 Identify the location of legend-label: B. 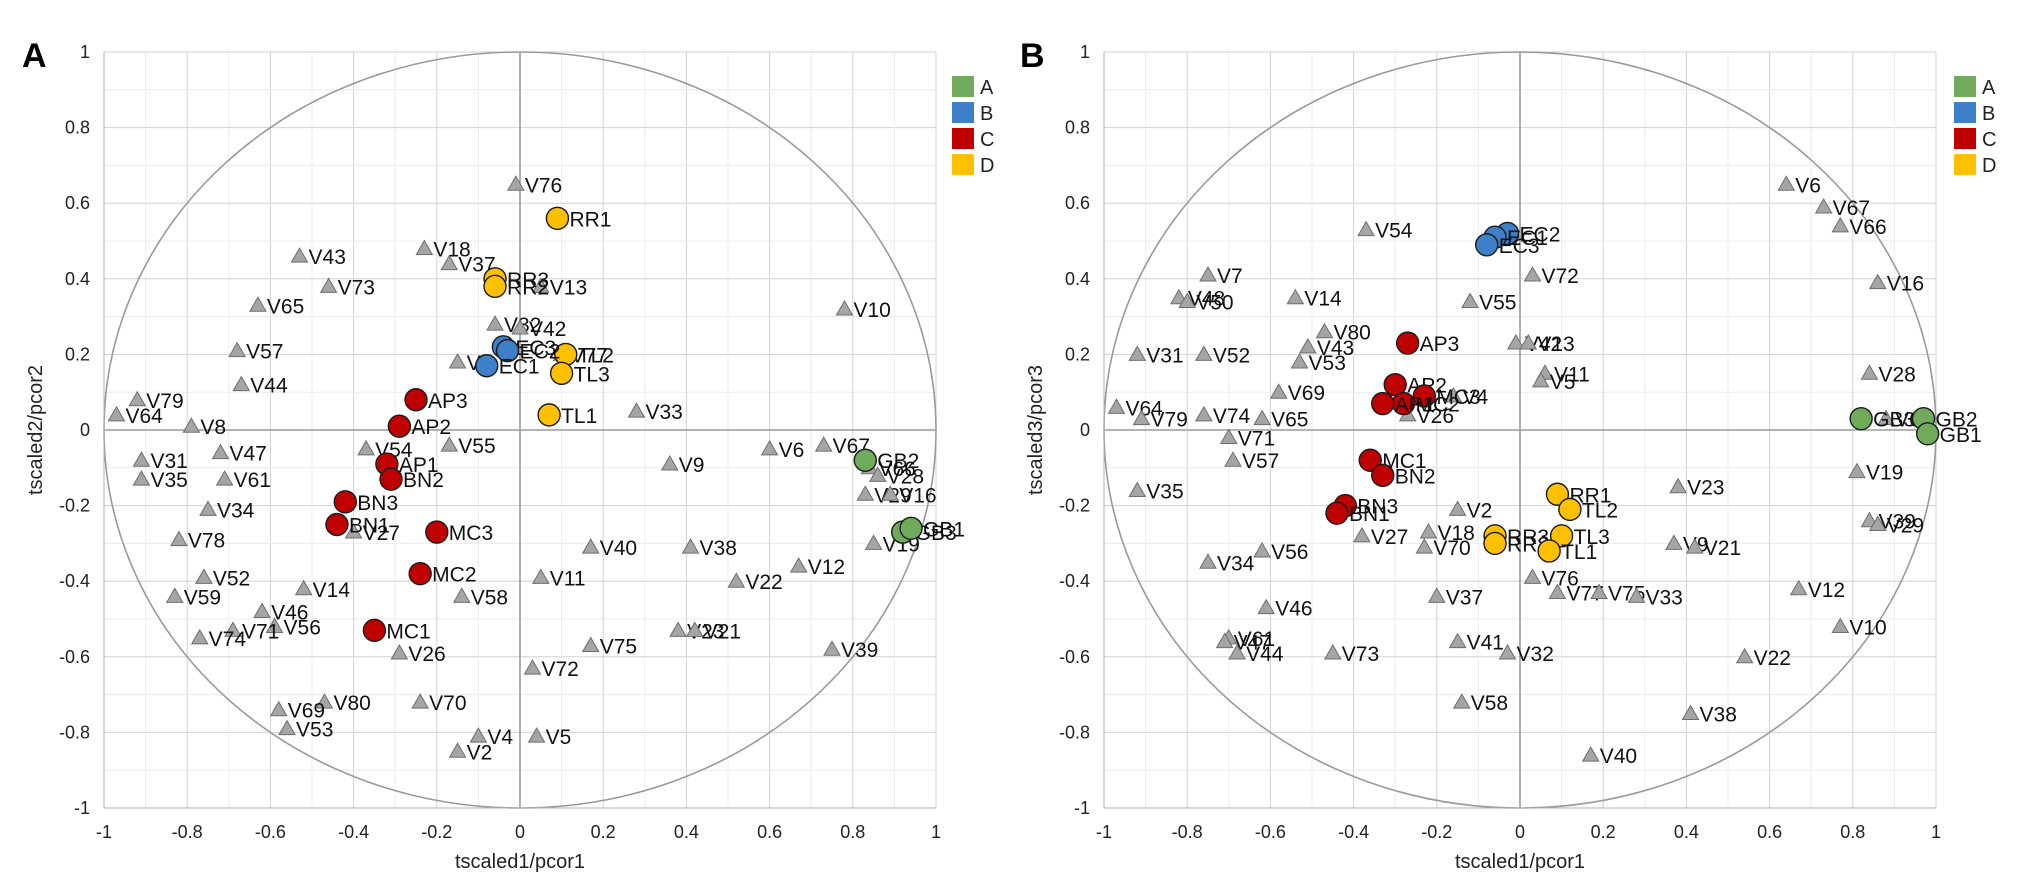
(986, 114).